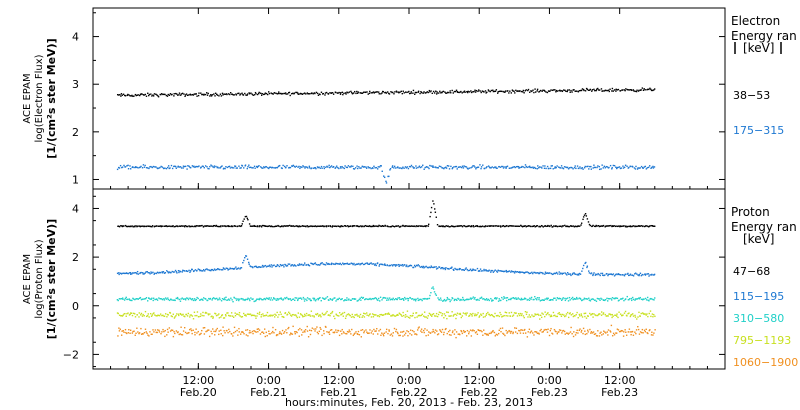 Image resolution: width=800 pixels, height=410 pixels. What do you see at coordinates (71, 354) in the screenshot?
I see `y-tick-label-1-0: −2` at bounding box center [71, 354].